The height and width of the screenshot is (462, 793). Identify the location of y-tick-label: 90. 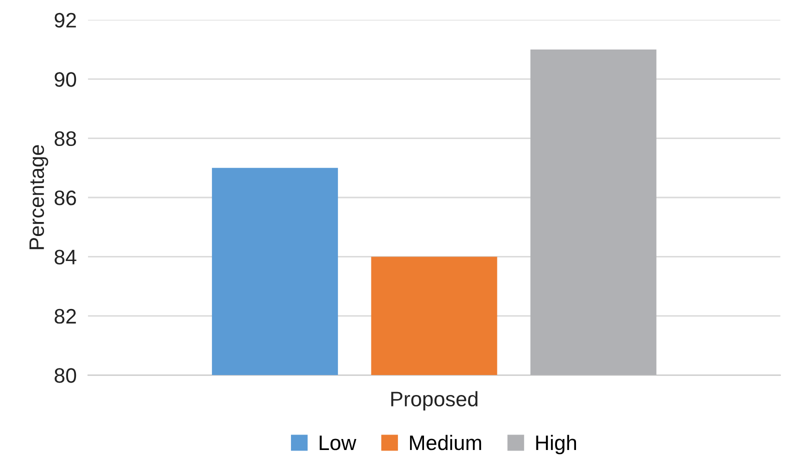
(65, 79).